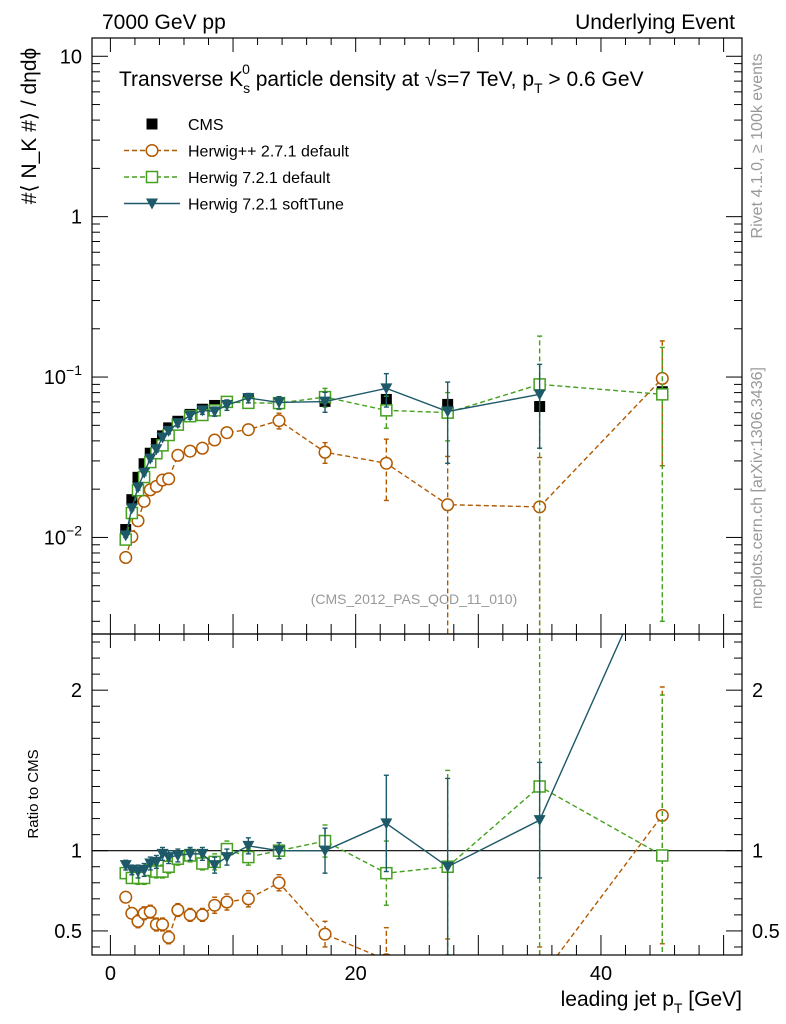 Image resolution: width=786 pixels, height=1024 pixels. What do you see at coordinates (185, 125) in the screenshot?
I see `legend-item-cms: CMS` at bounding box center [185, 125].